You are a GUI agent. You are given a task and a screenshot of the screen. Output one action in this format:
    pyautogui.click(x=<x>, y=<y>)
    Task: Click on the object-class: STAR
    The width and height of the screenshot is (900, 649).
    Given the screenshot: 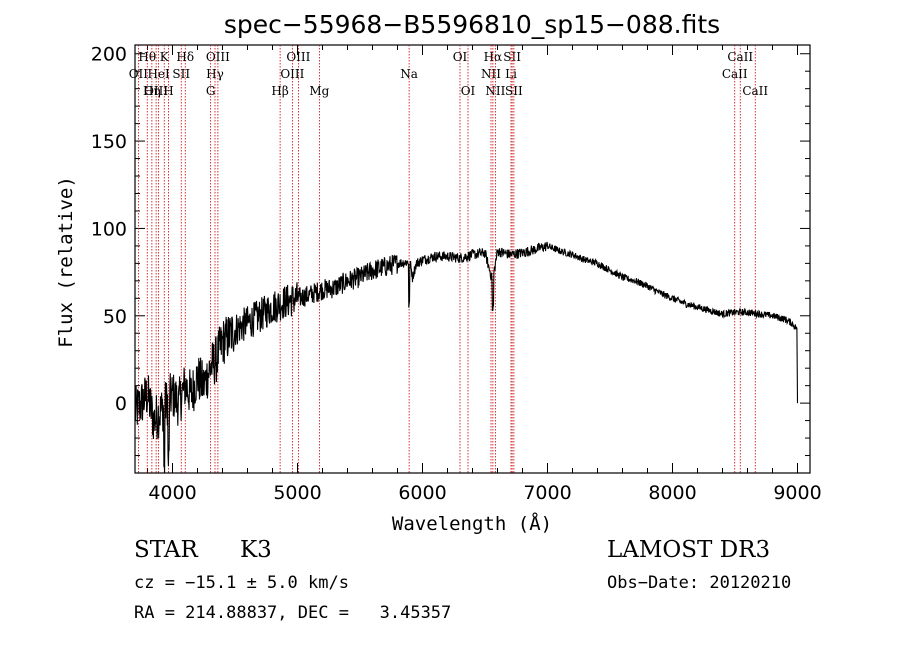 What is the action you would take?
    pyautogui.click(x=166, y=550)
    